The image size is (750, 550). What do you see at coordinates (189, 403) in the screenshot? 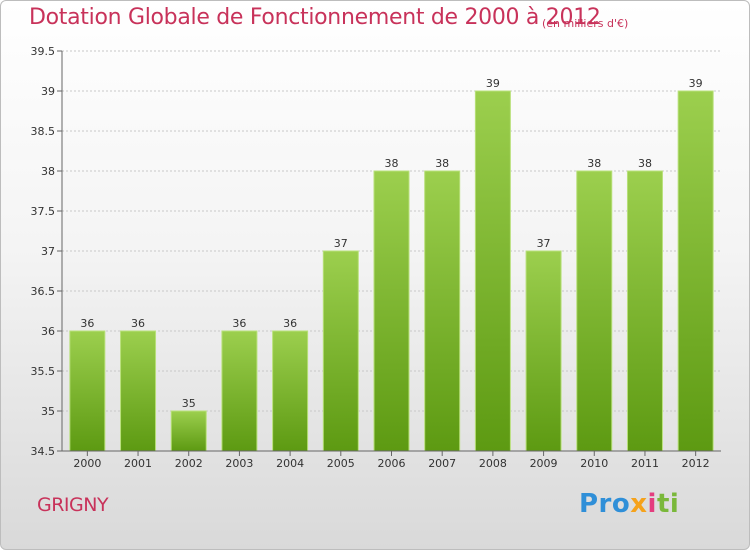
I see `data-label: 35` at bounding box center [189, 403].